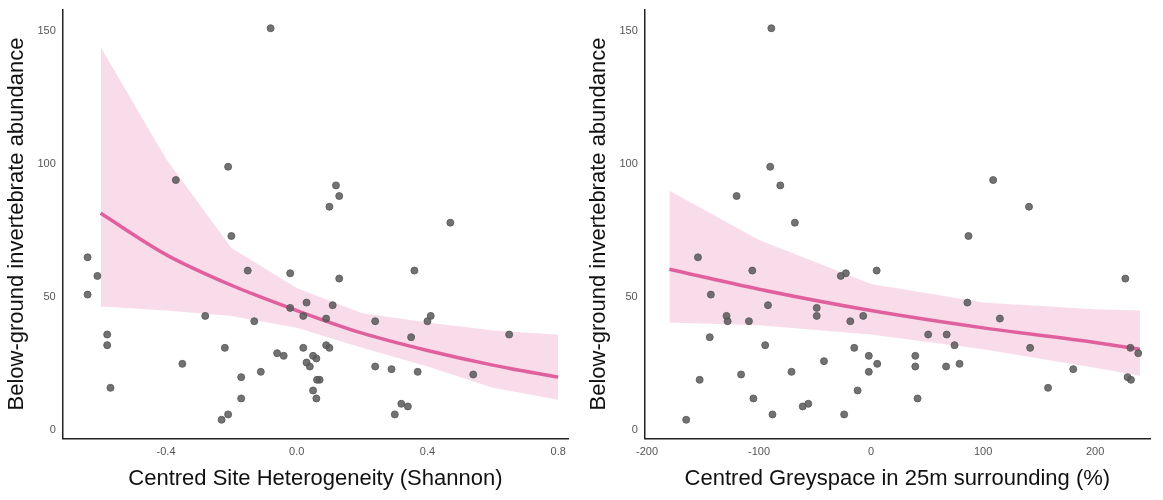 This screenshot has width=1163, height=500. I want to click on x-tick-label: -100, so click(759, 451).